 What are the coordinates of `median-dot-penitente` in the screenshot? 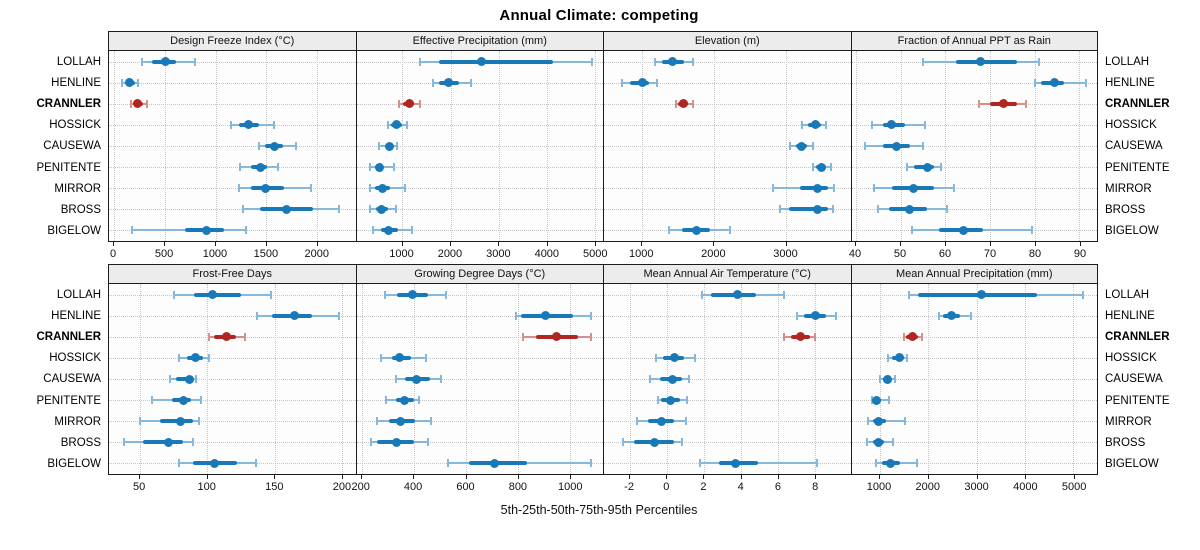 It's located at (927, 167).